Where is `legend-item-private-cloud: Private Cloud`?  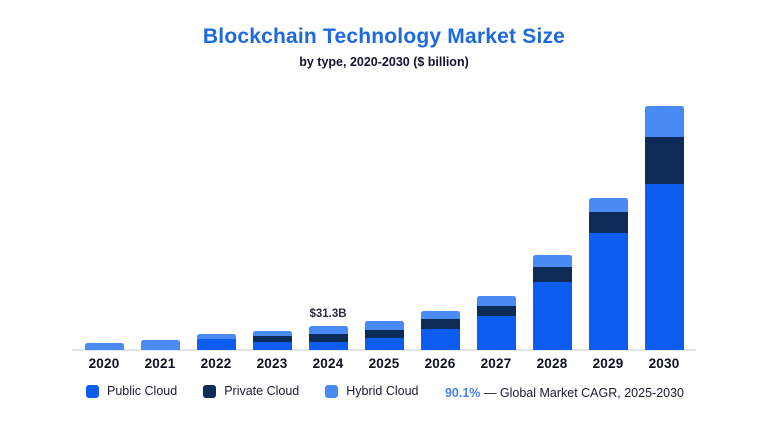
legend-item-private-cloud: Private Cloud is located at coordinates (251, 391).